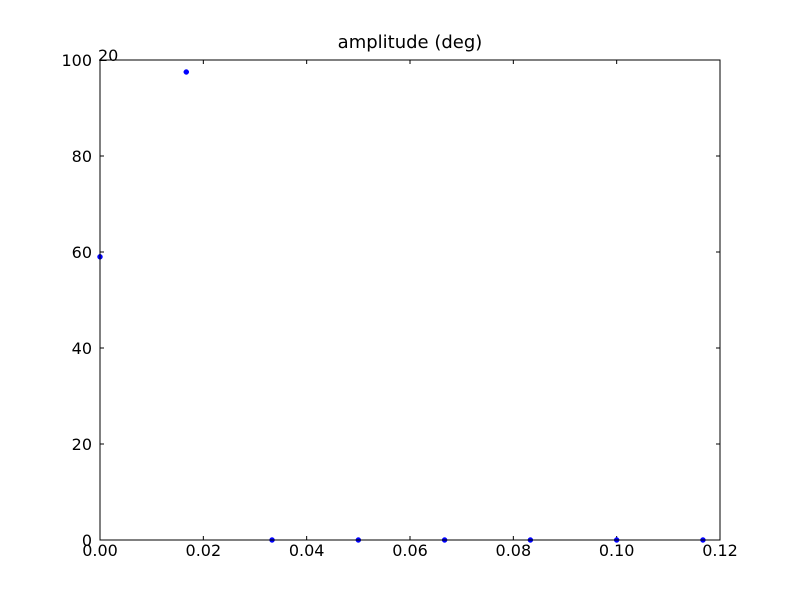  Describe the element at coordinates (410, 42) in the screenshot. I see `chart-title: amplitude (deg)` at that location.